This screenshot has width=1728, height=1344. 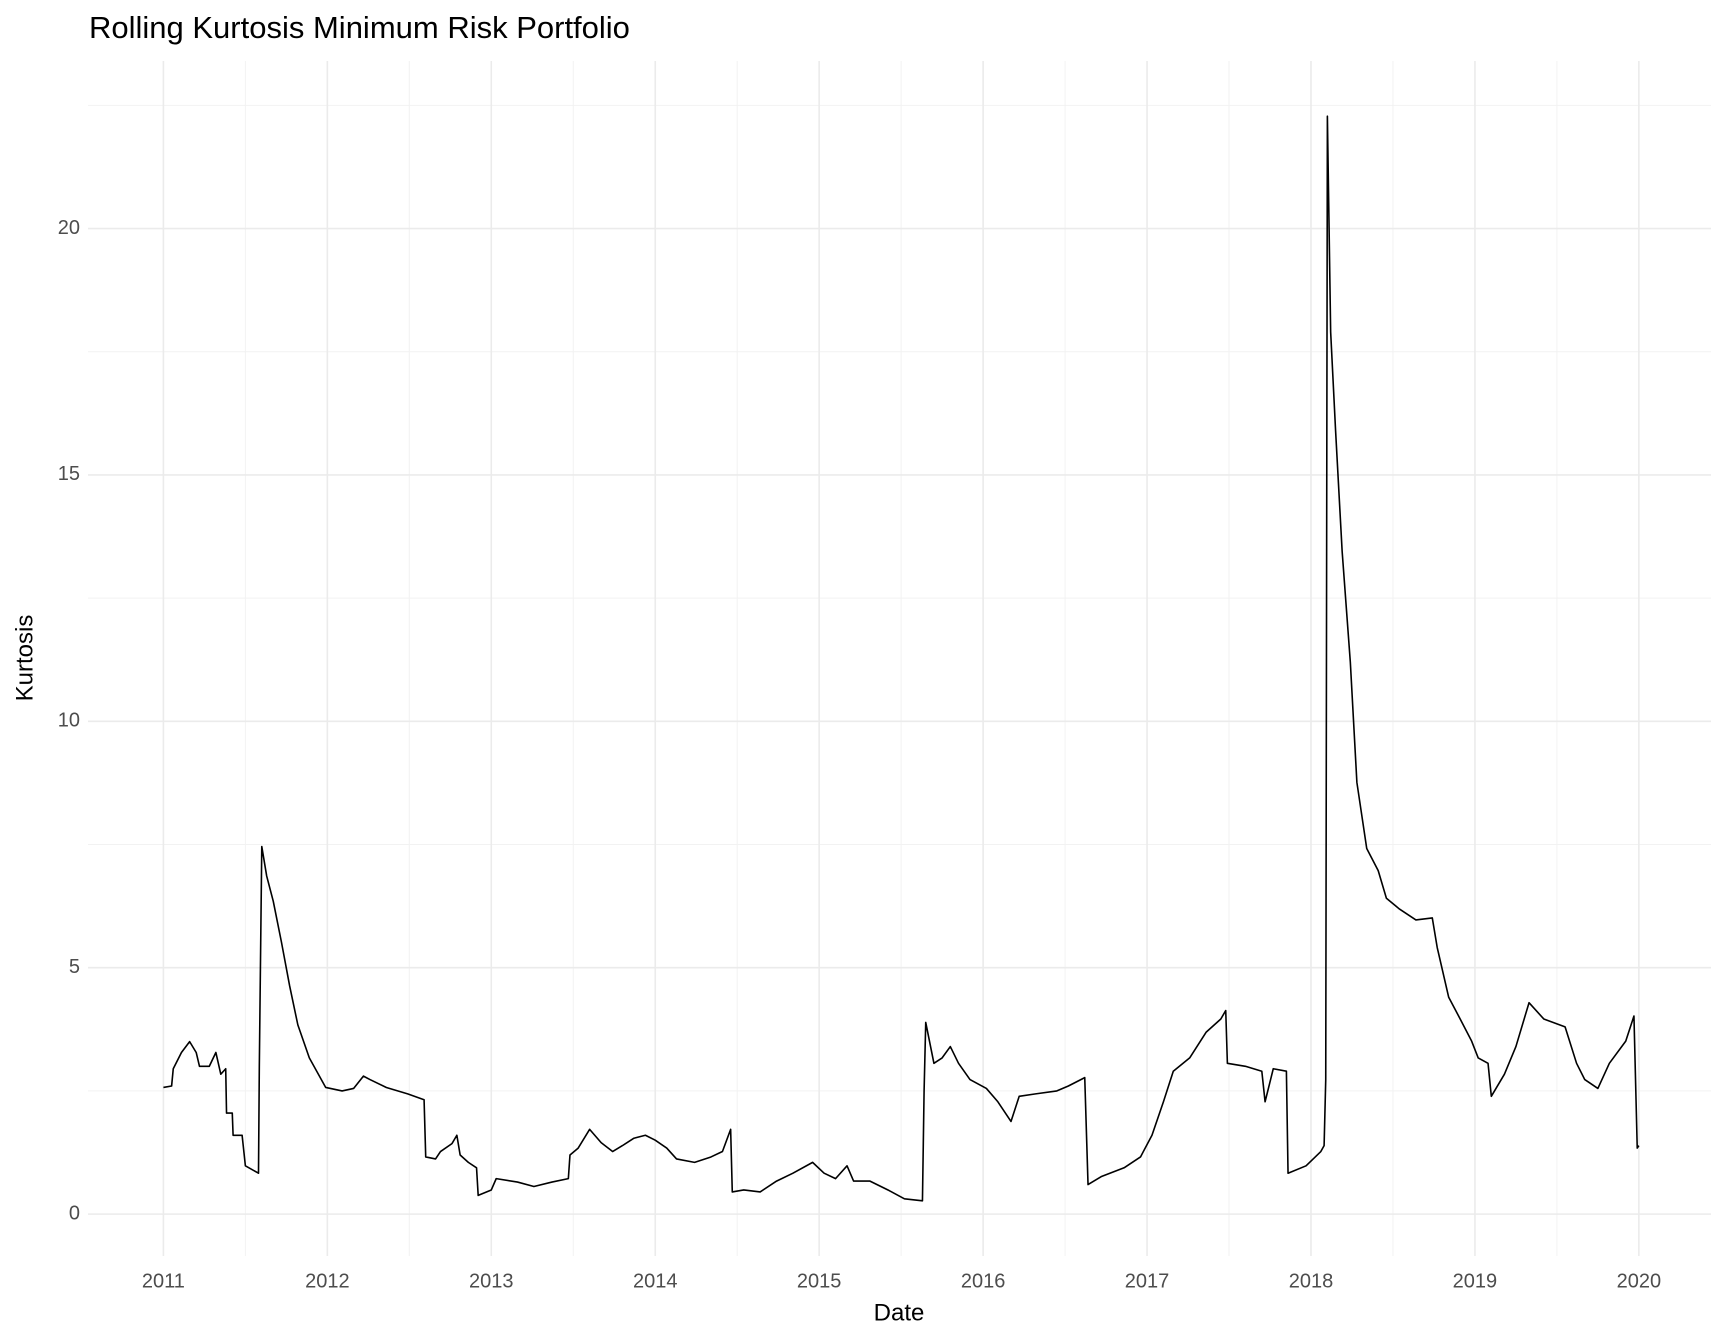 I want to click on x-tick-label: 2013, so click(x=491, y=1281).